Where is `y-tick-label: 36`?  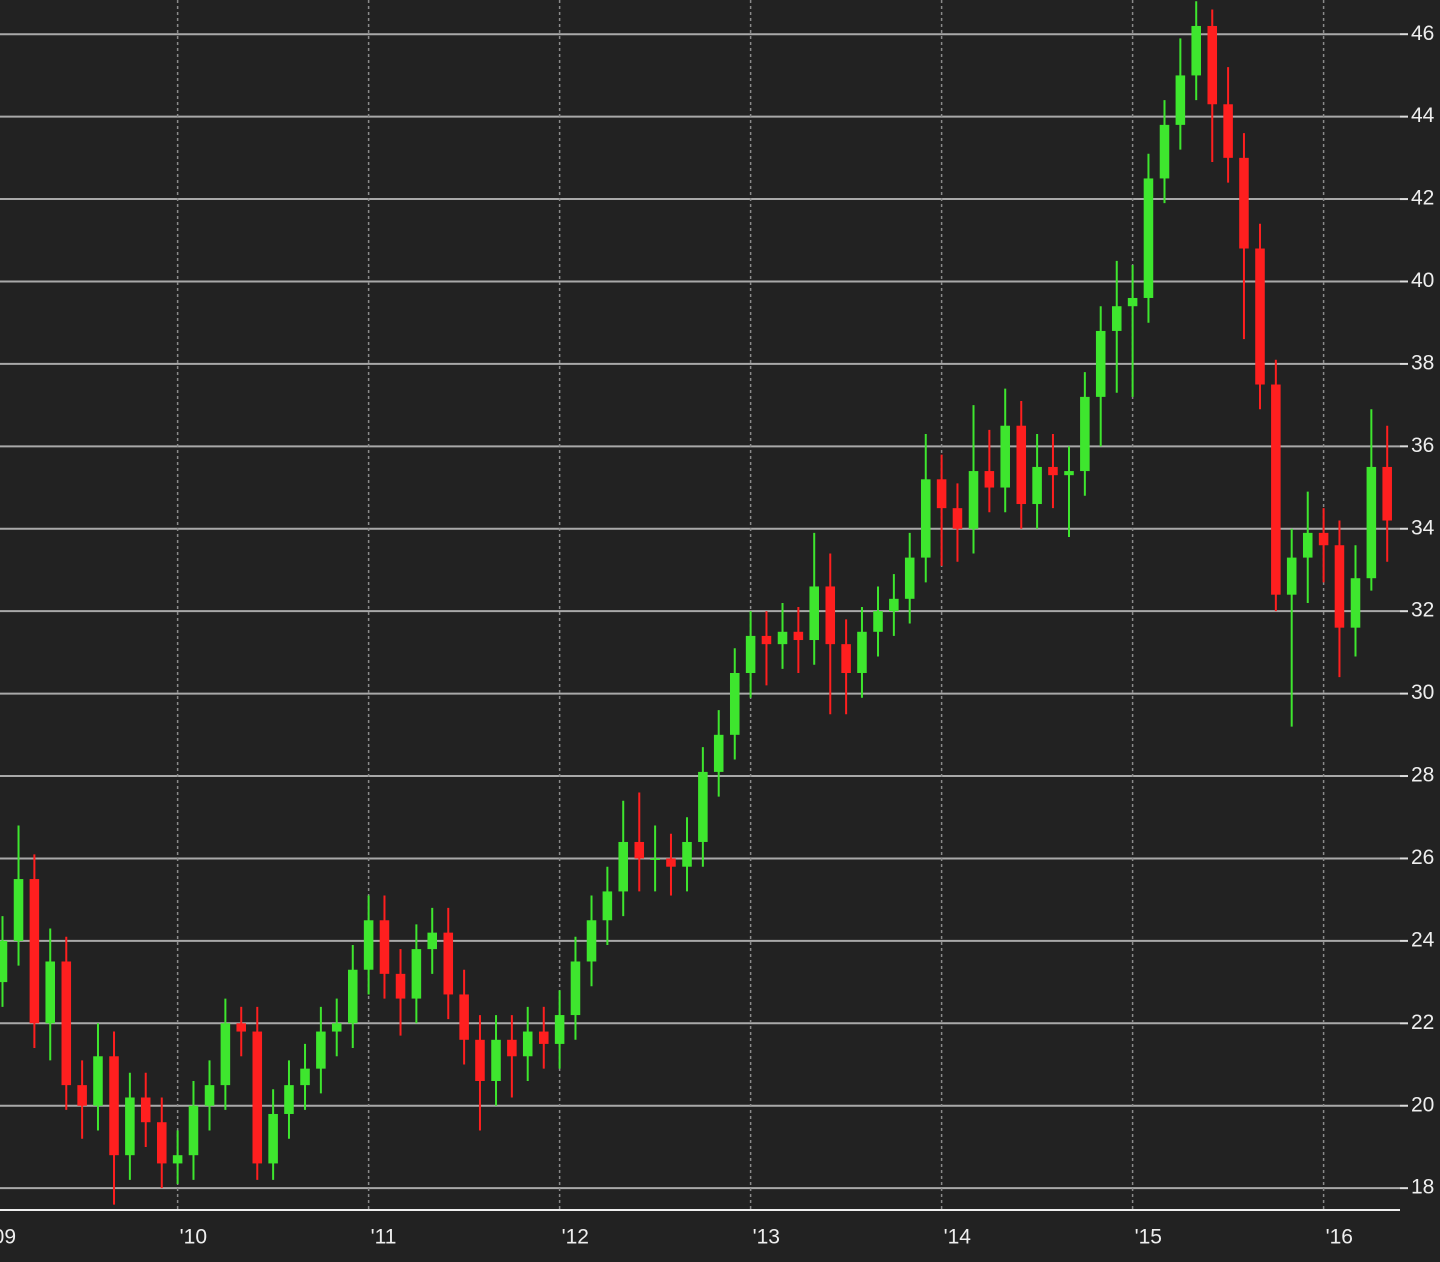
y-tick-label: 36 is located at coordinates (1422, 445).